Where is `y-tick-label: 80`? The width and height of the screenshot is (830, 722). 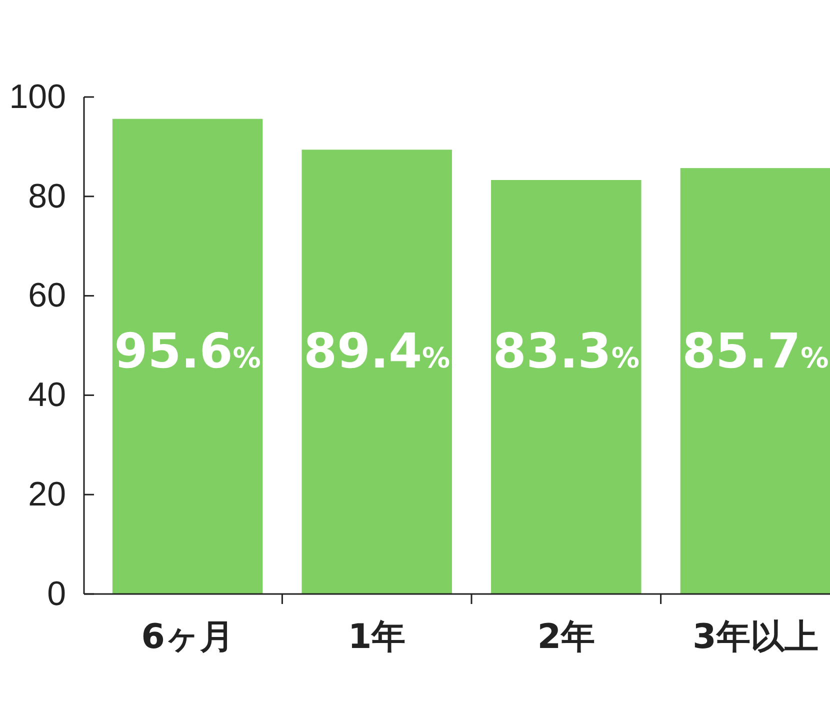 y-tick-label: 80 is located at coordinates (47, 196).